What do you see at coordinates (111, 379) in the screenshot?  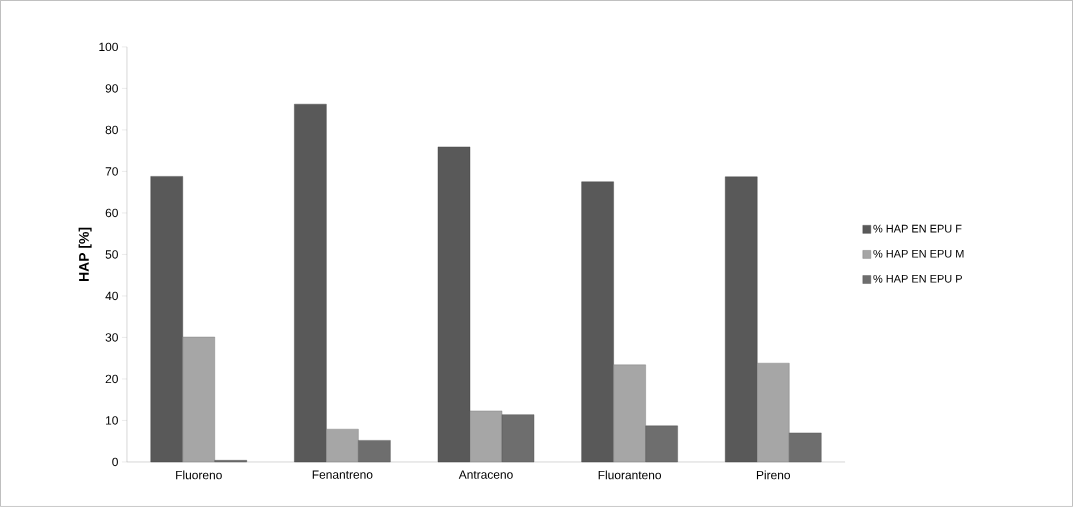 I see `y-tick-label: 20` at bounding box center [111, 379].